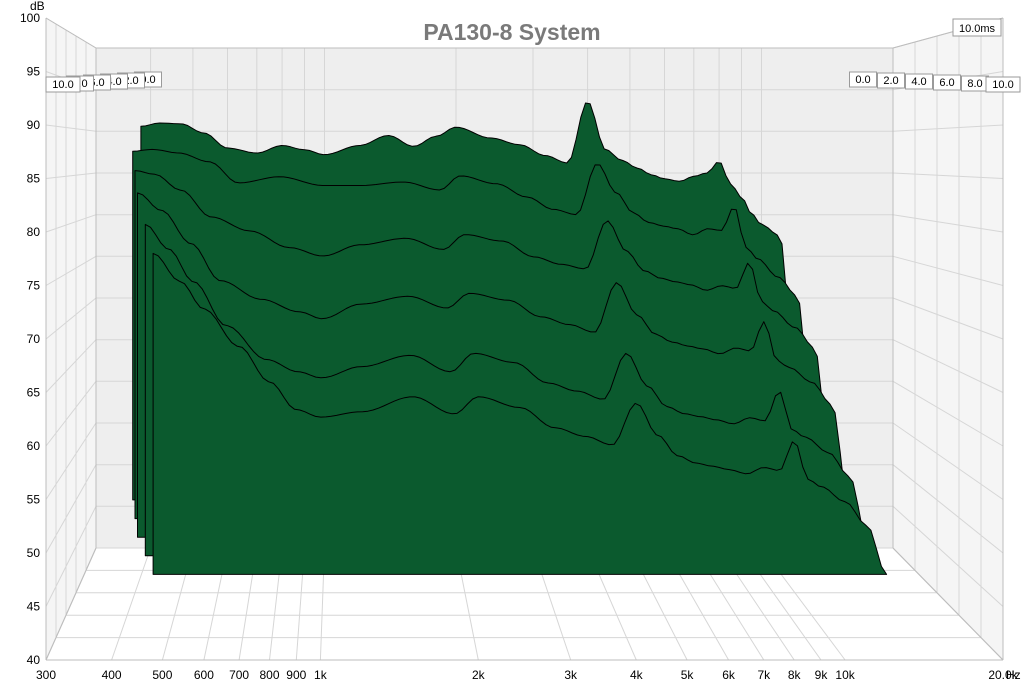  Describe the element at coordinates (34, 607) in the screenshot. I see `y-tick-label: 45` at that location.